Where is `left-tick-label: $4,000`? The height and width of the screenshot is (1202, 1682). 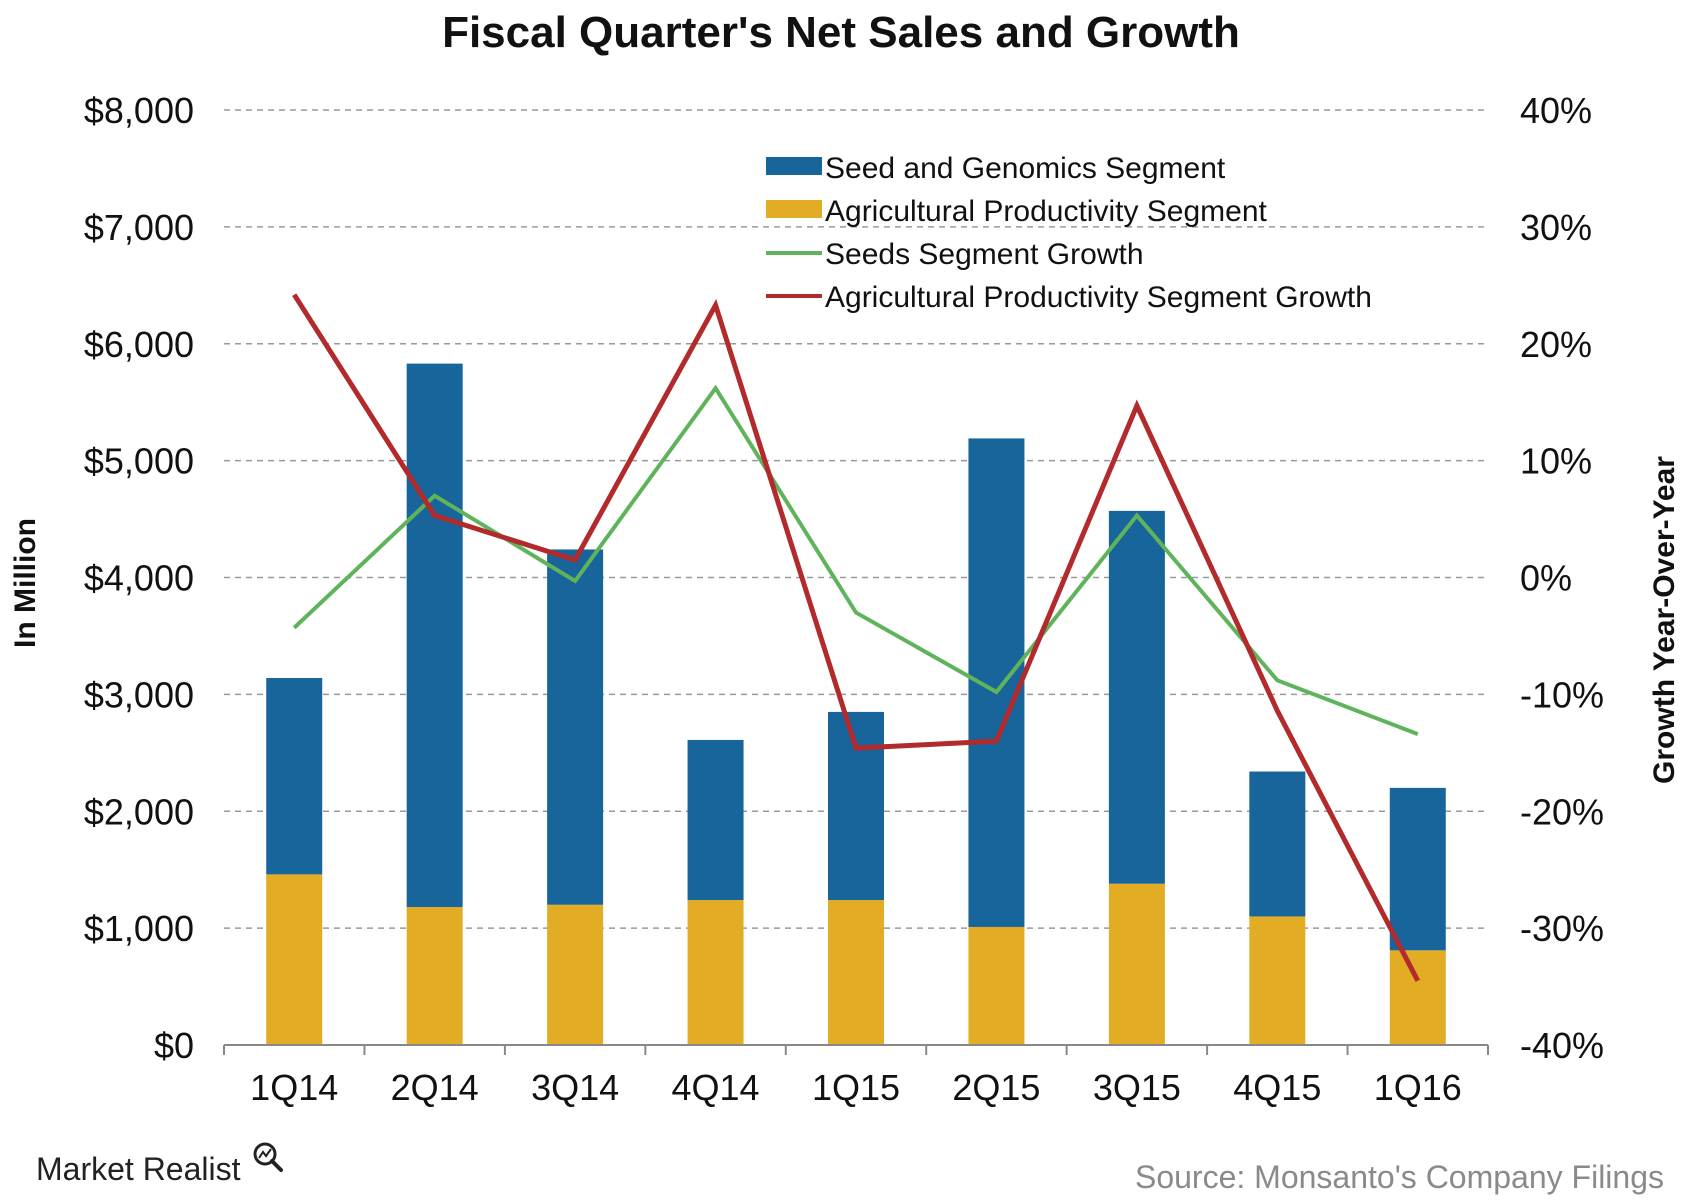 left-tick-label: $4,000 is located at coordinates (139, 578).